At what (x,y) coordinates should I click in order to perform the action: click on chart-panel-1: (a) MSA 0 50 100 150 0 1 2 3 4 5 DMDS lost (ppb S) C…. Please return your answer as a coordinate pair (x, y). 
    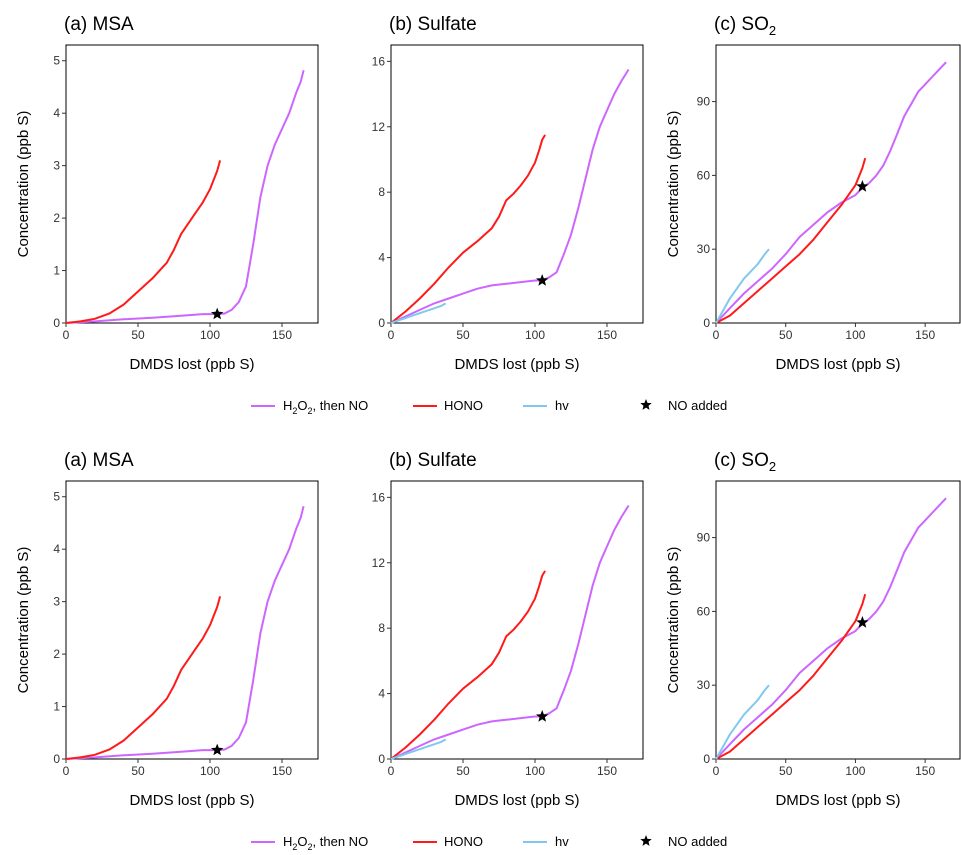
    Looking at the image, I should click on (167, 629).